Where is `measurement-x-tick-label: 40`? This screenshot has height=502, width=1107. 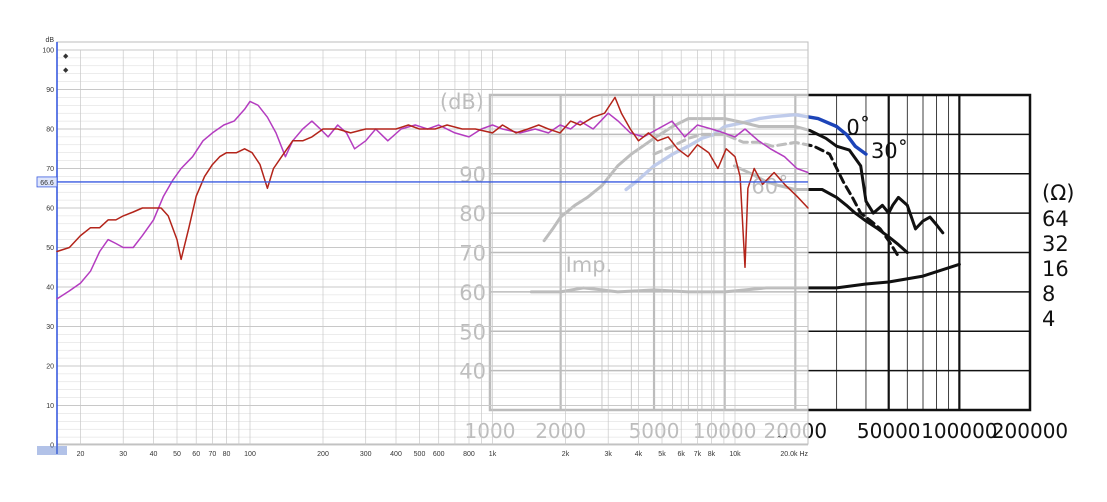
measurement-x-tick-label: 40 is located at coordinates (154, 454).